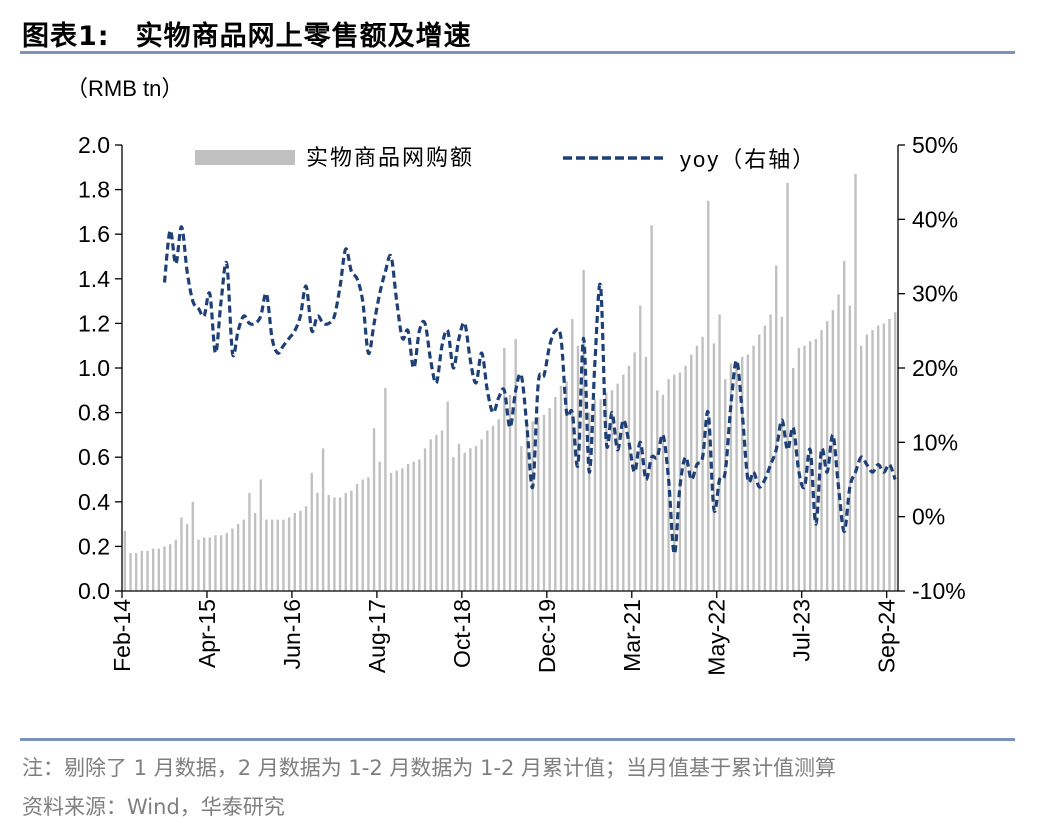 Image resolution: width=1048 pixels, height=828 pixels. Describe the element at coordinates (462, 633) in the screenshot. I see `x-tick-label: Oct-18` at that location.